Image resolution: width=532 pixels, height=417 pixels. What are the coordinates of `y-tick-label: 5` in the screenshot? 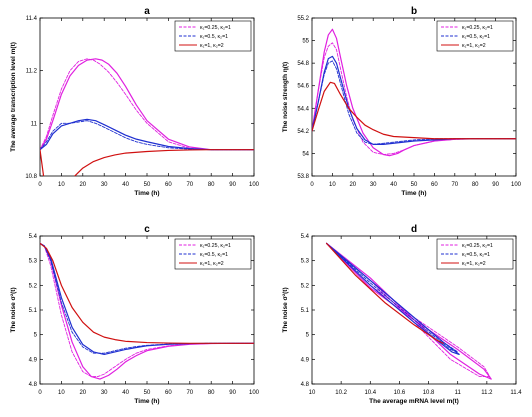 It's located at (308, 336).